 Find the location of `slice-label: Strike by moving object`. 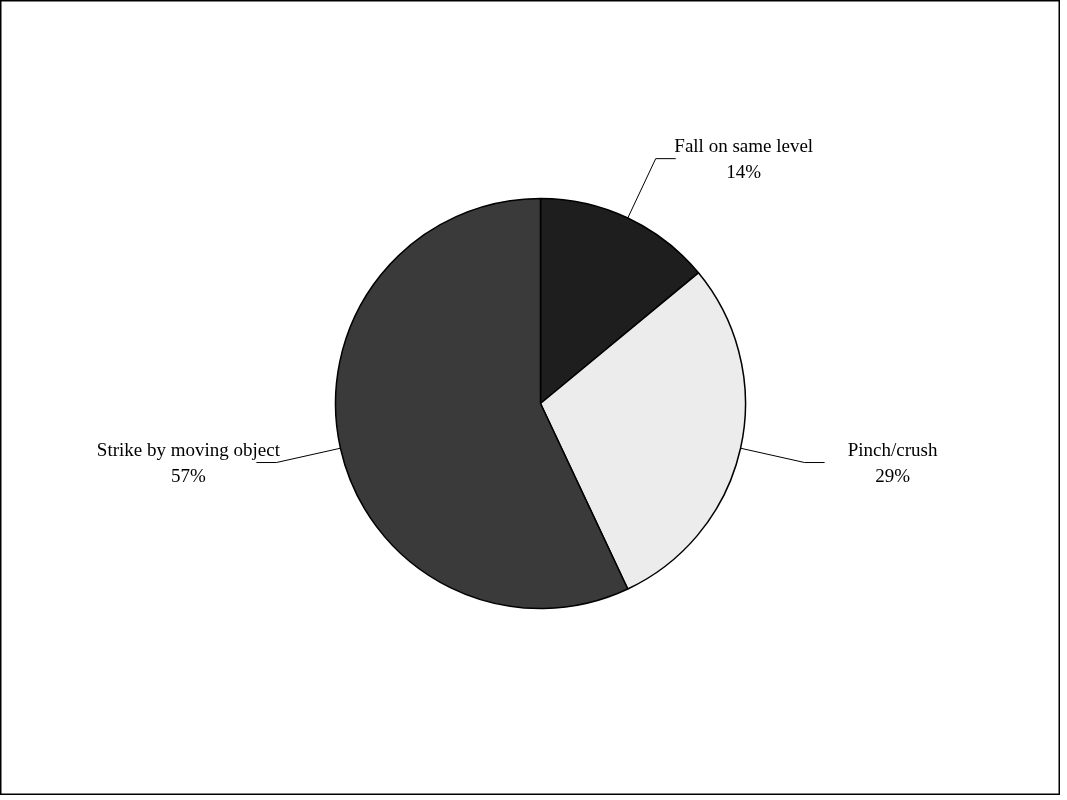

slice-label: Strike by moving object is located at coordinates (188, 450).